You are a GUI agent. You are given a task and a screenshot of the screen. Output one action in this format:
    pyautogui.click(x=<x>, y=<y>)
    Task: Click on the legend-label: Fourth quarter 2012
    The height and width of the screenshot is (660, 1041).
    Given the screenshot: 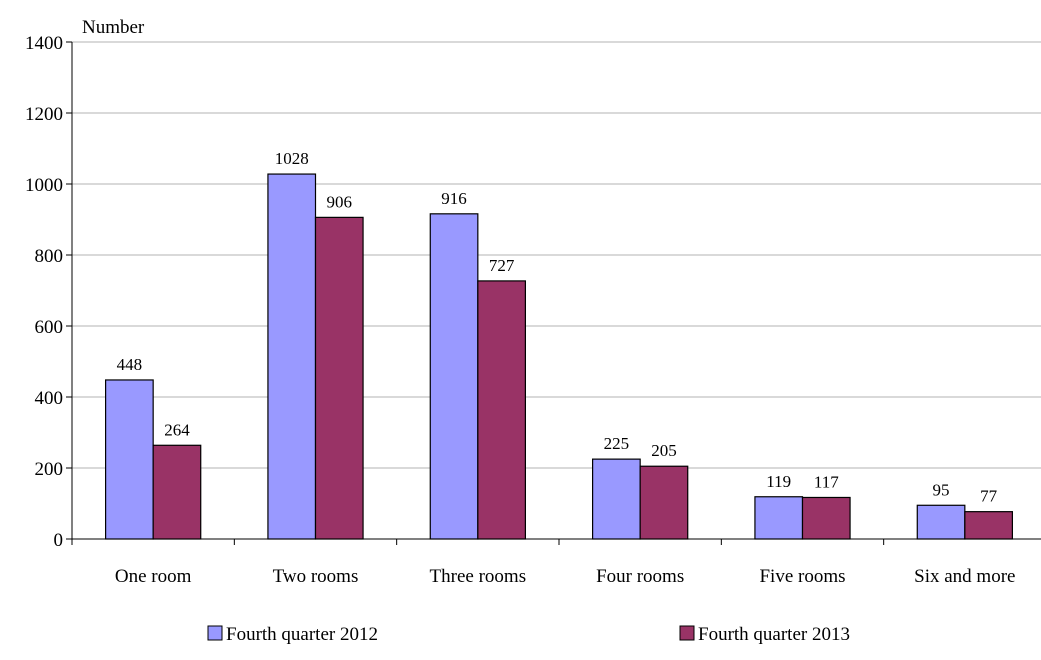 What is the action you would take?
    pyautogui.click(x=302, y=634)
    